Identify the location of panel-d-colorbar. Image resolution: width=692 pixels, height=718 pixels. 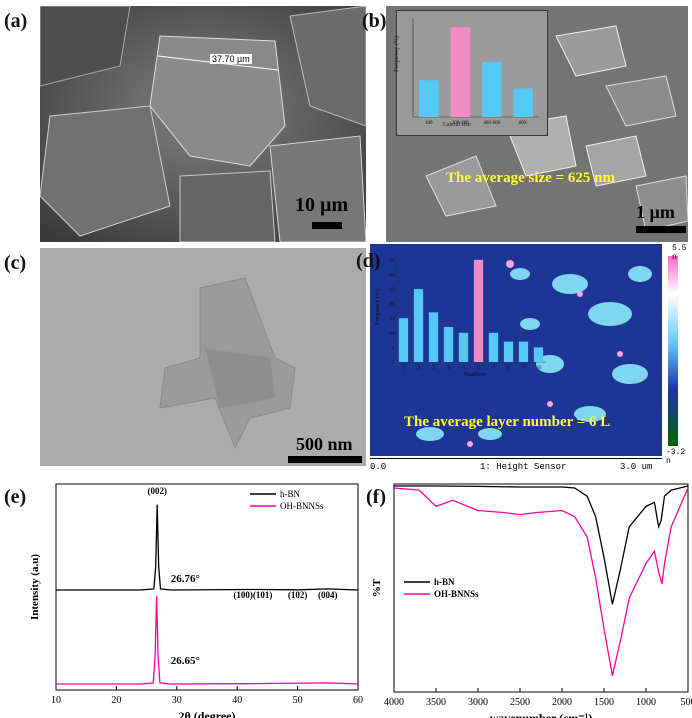
(673, 351).